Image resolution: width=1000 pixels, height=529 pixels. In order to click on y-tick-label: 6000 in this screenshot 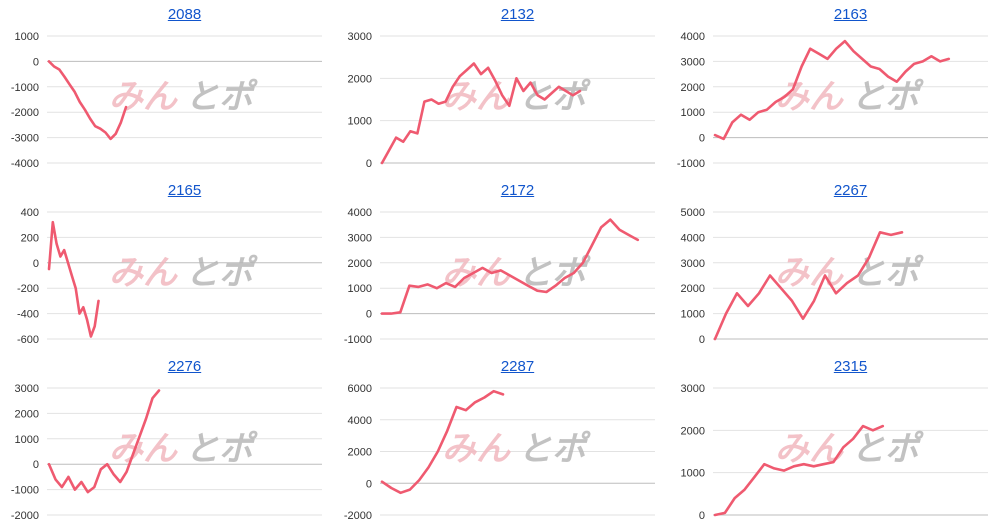, I will do `click(360, 389)`.